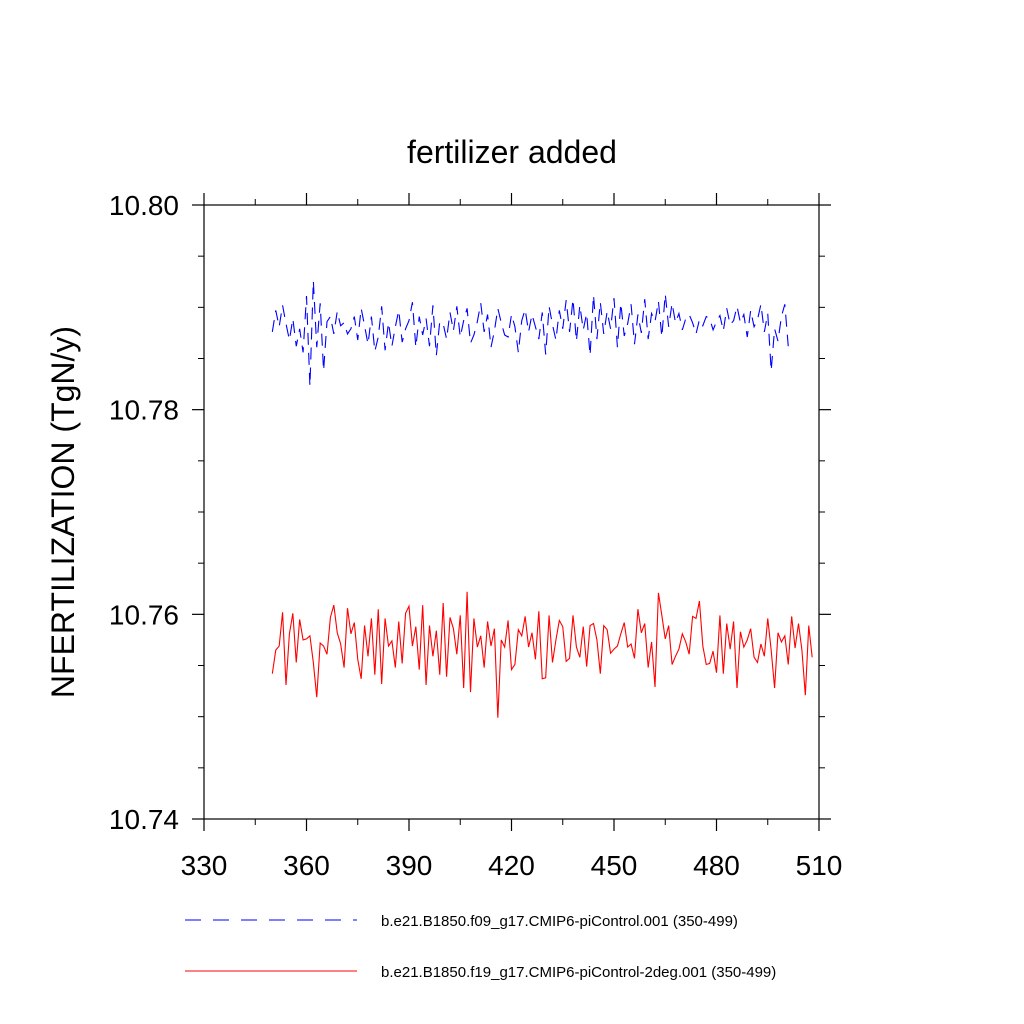  Describe the element at coordinates (409, 865) in the screenshot. I see `x-tick-label: 390` at that location.